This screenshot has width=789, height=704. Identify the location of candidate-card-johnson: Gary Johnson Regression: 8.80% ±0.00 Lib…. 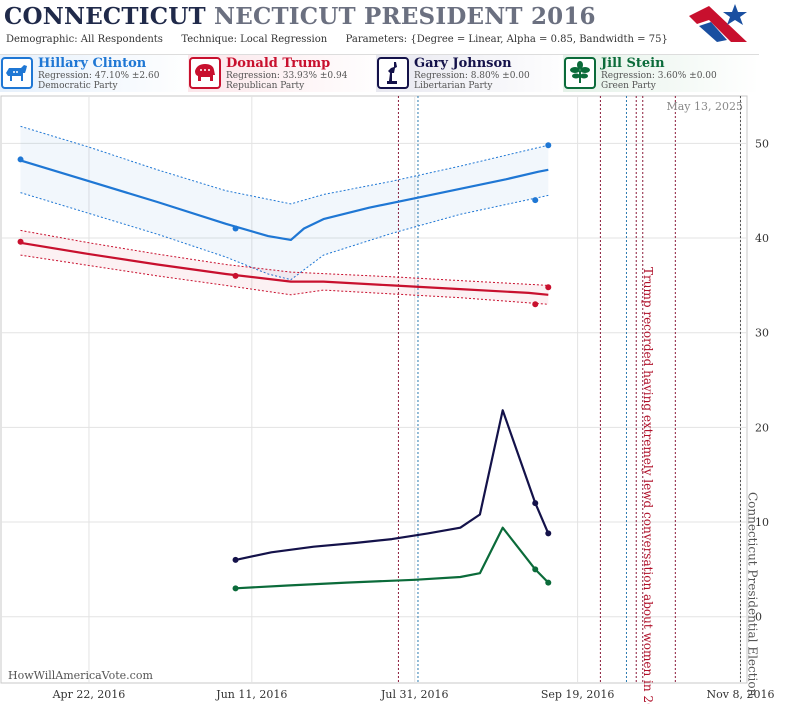
(474, 73).